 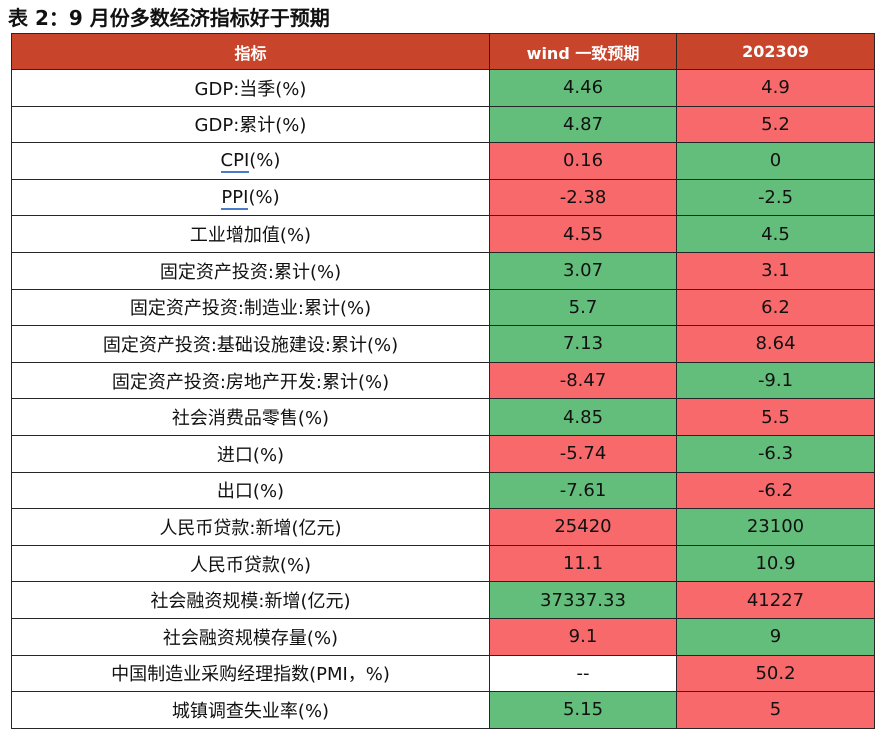 I want to click on actual-202309-value: 50.2, so click(x=775, y=673).